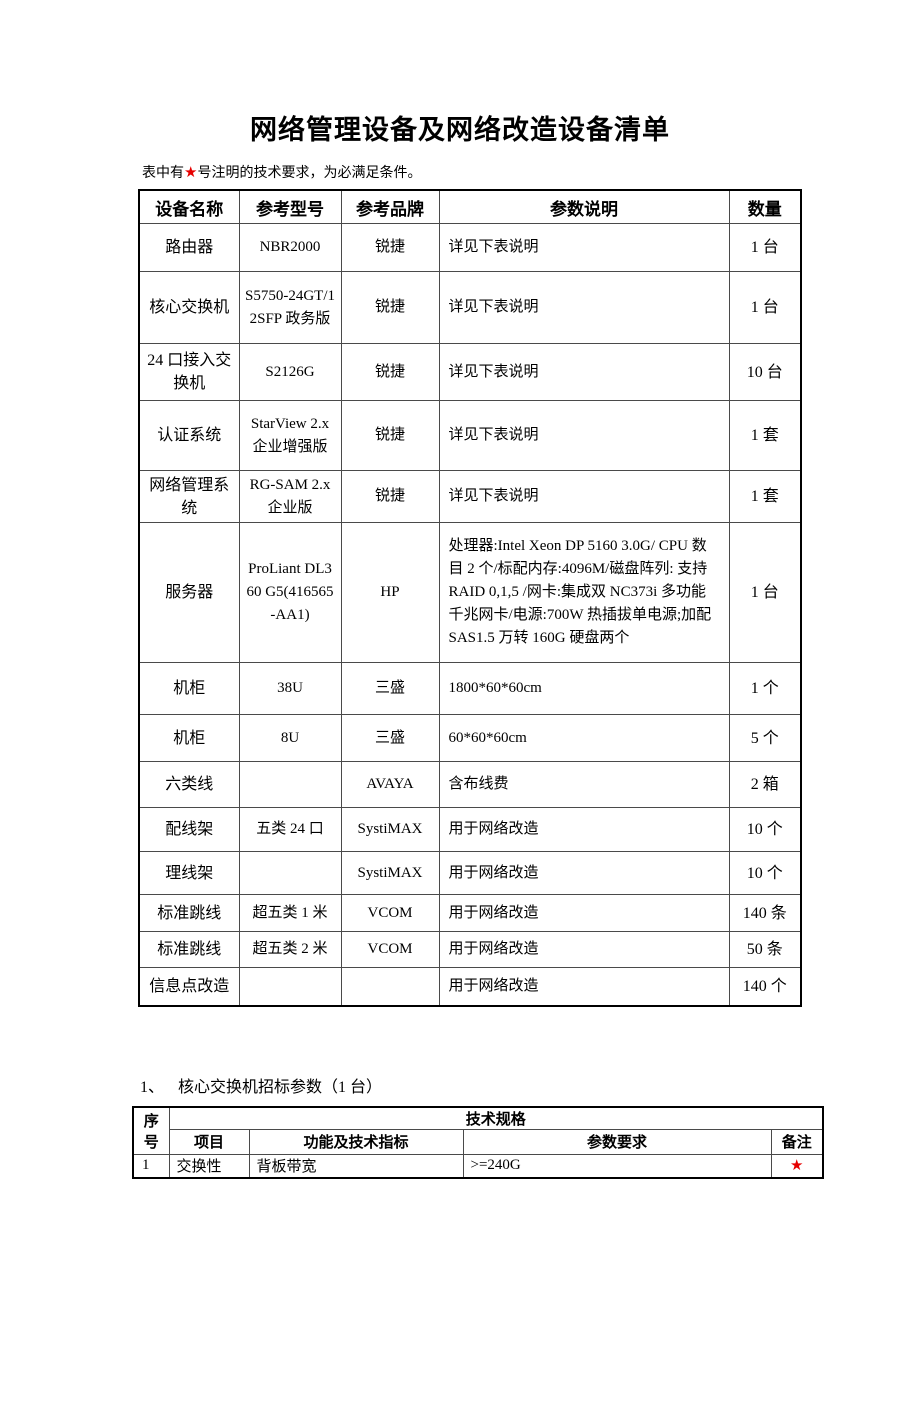 Image resolution: width=920 pixels, height=1414 pixels. I want to click on device-name-cell: 网络管理系统, so click(189, 496).